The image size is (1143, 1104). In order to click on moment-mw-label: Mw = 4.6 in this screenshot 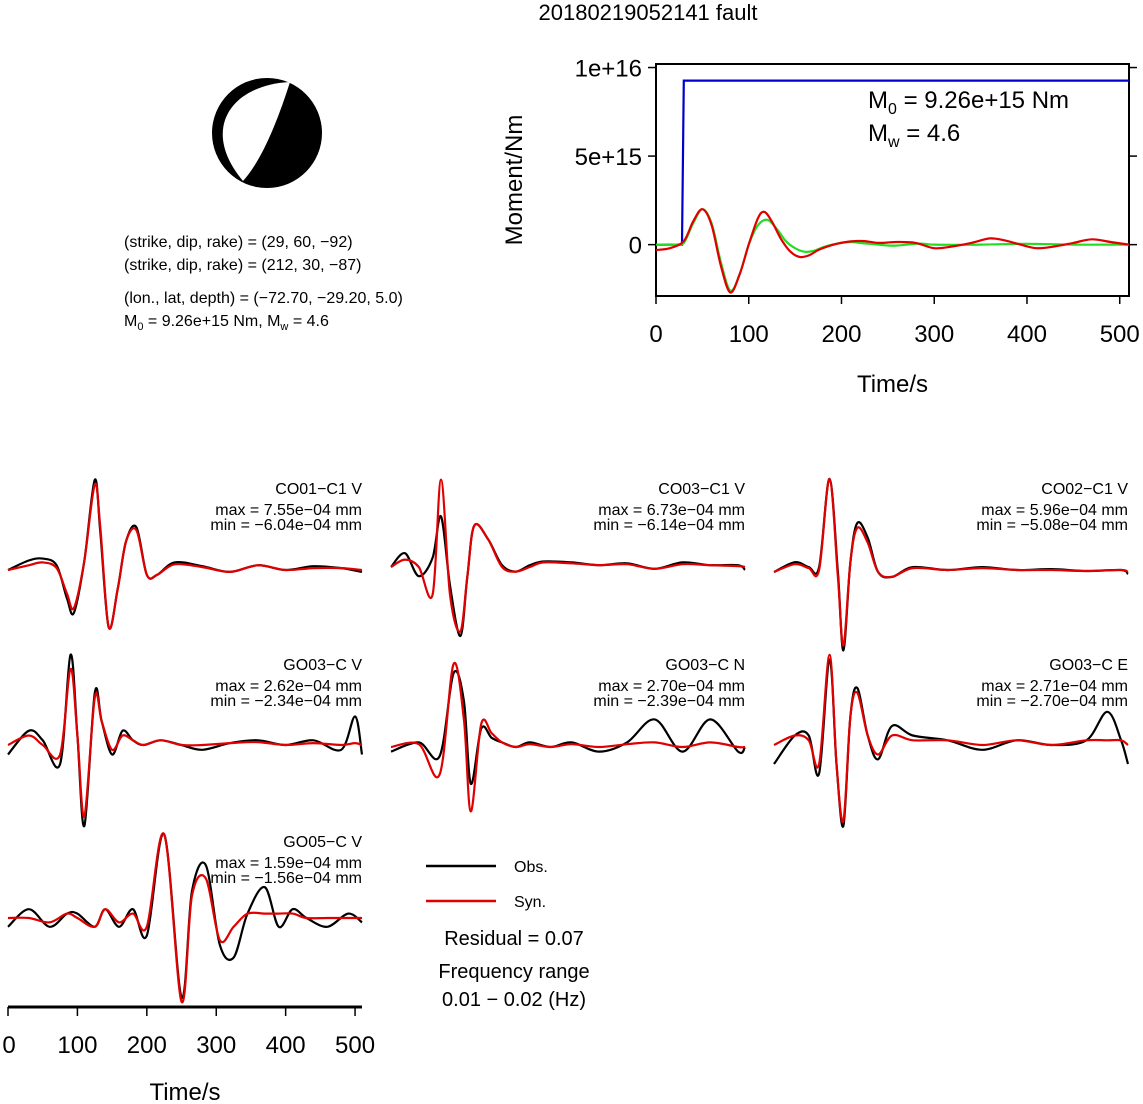, I will do `click(914, 135)`.